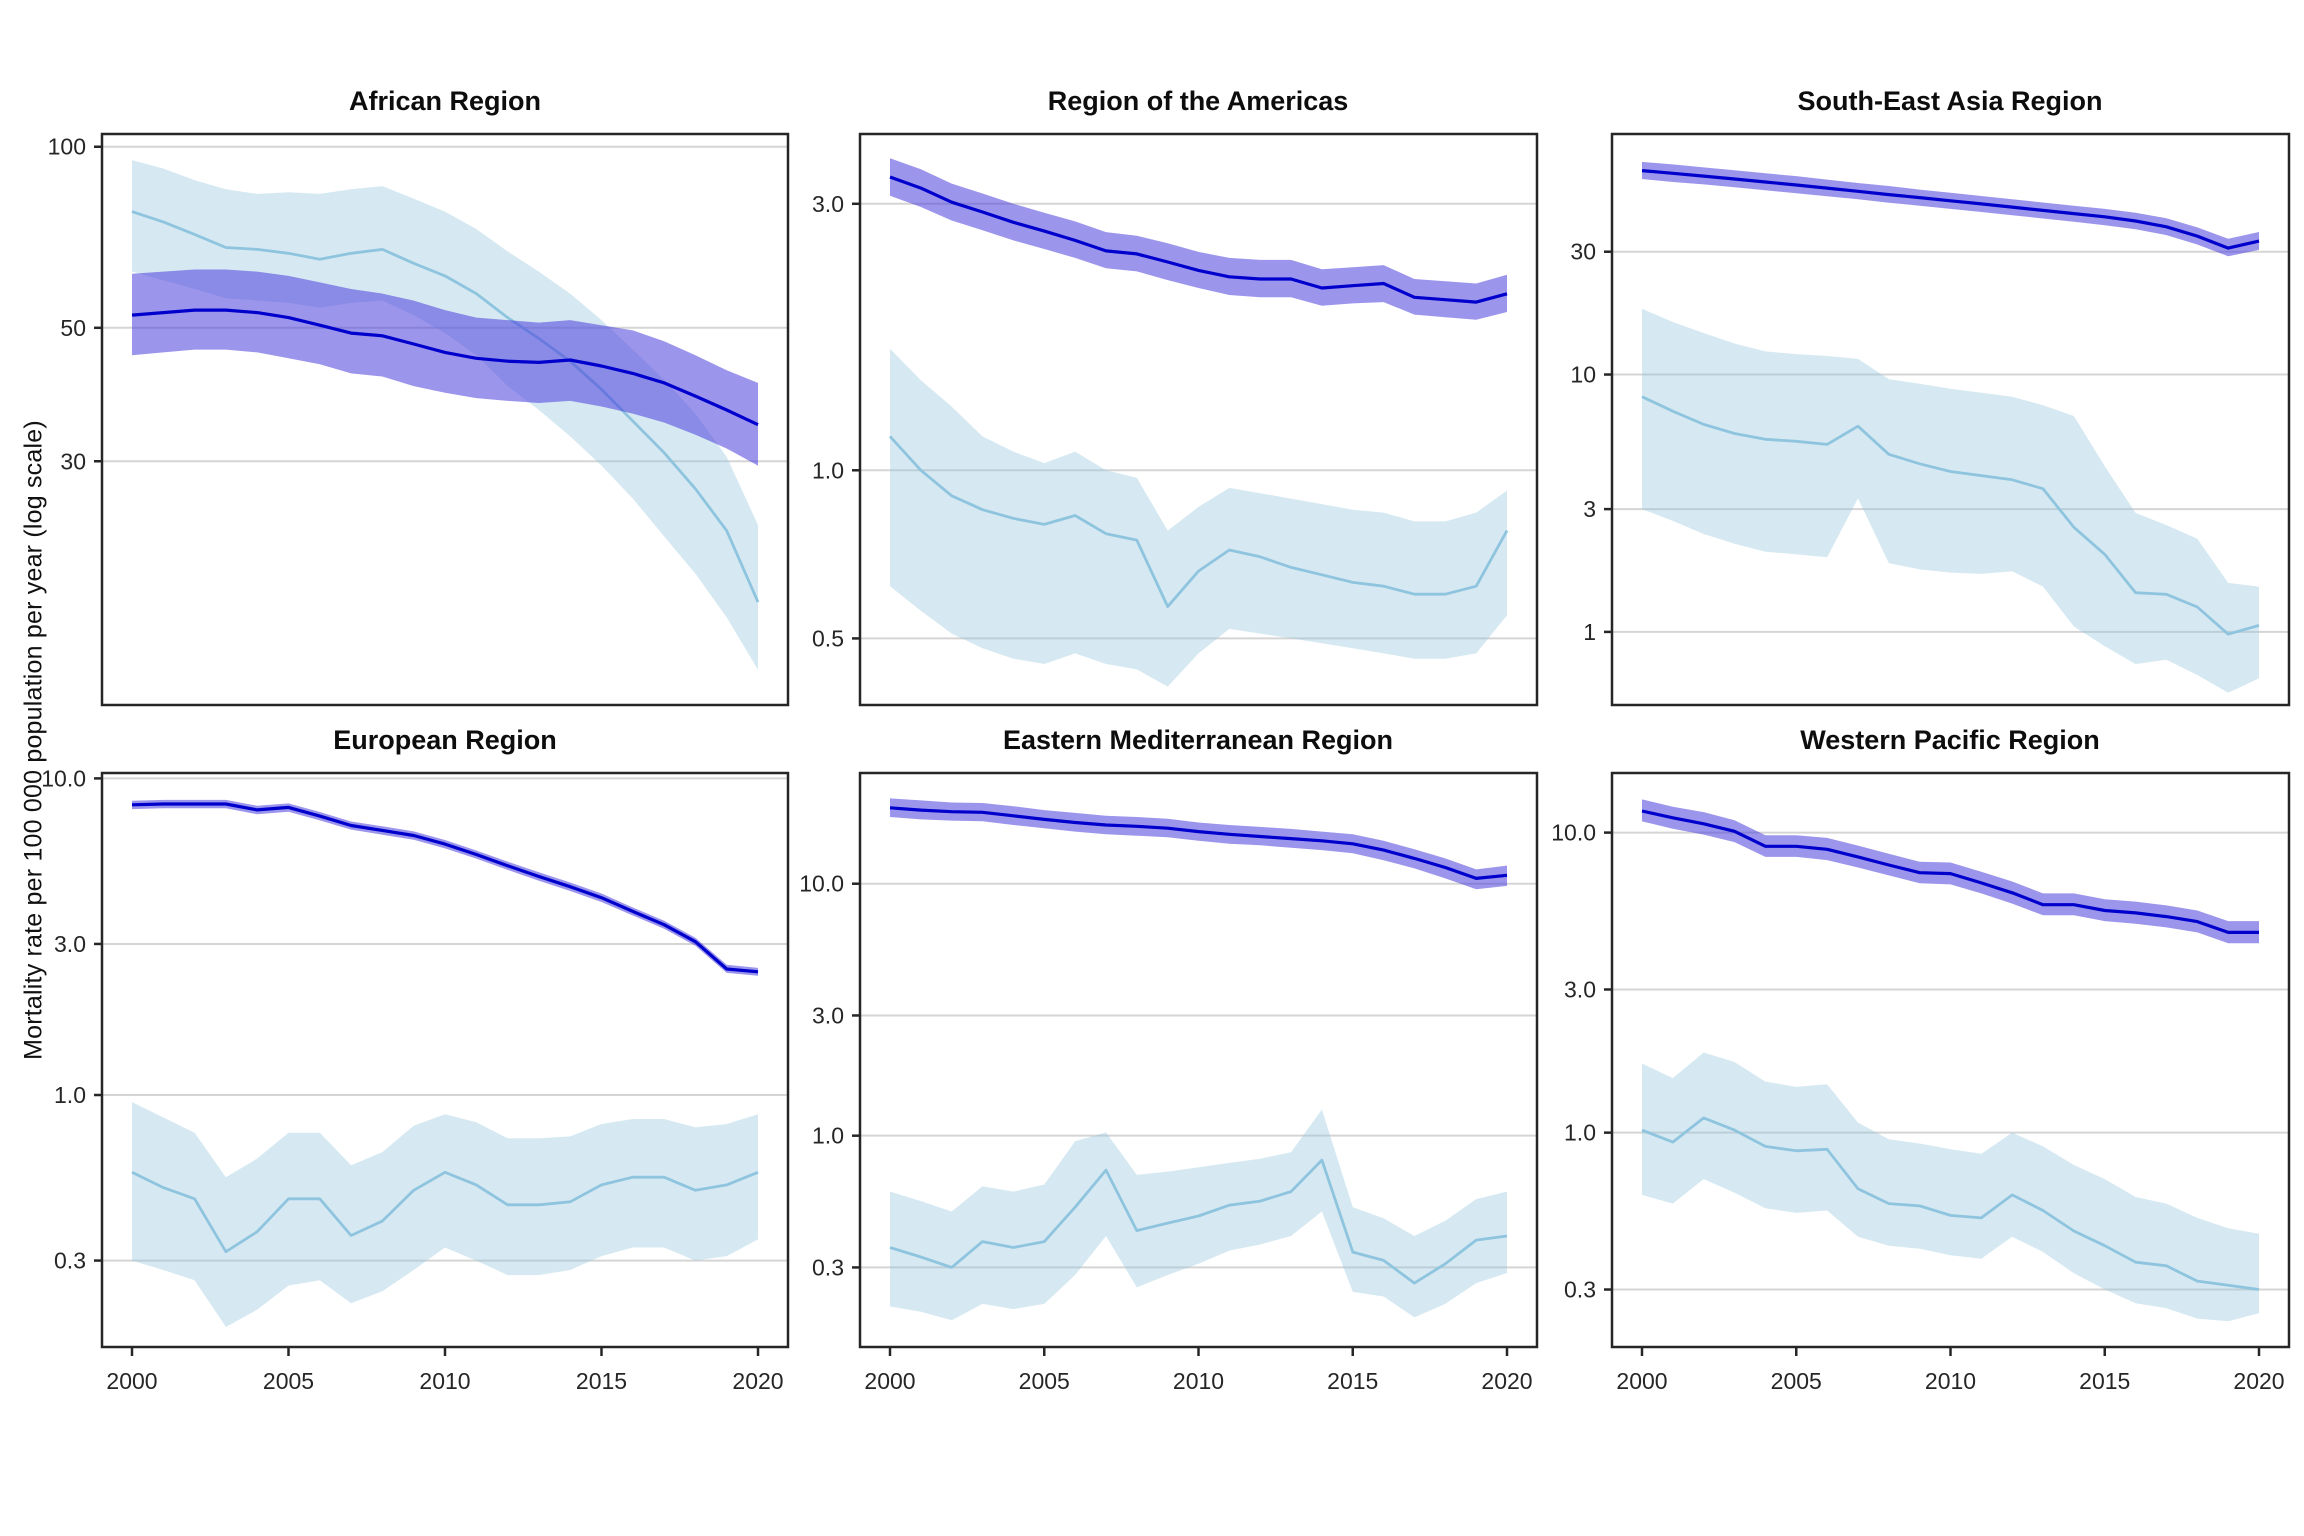 The width and height of the screenshot is (2304, 1536). What do you see at coordinates (1950, 101) in the screenshot?
I see `panel-title-south-east-asia-region: South-East Asia Region` at bounding box center [1950, 101].